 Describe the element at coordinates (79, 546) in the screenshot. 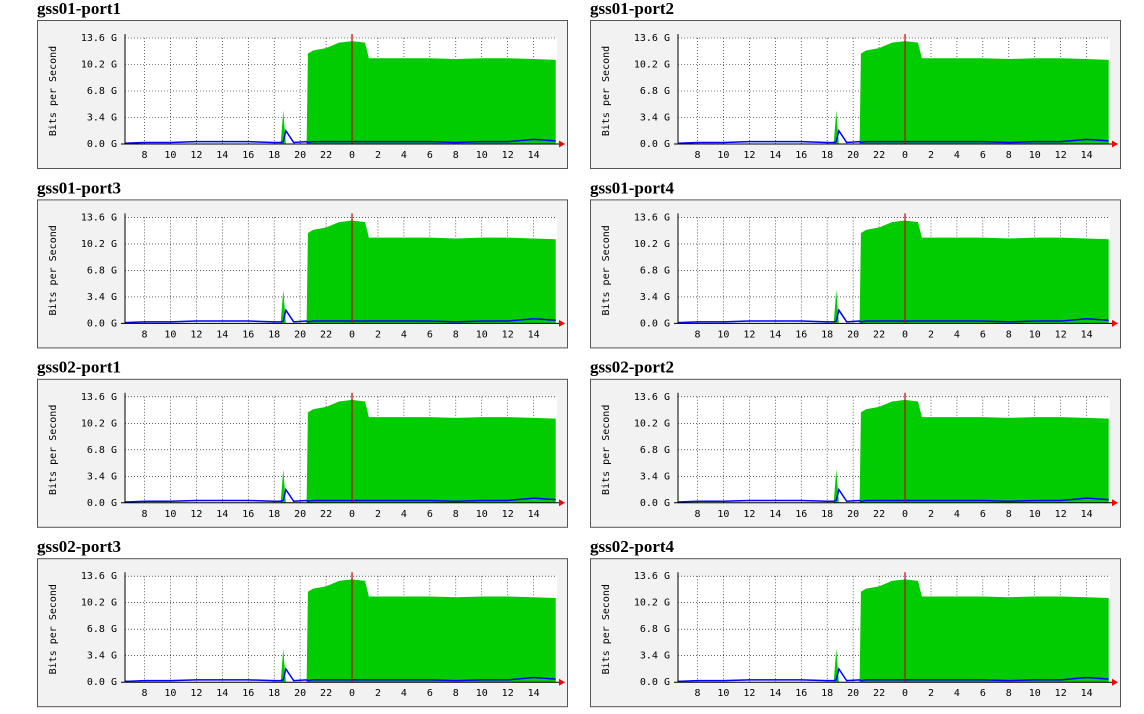

I see `chart-title: gss02-port3` at that location.